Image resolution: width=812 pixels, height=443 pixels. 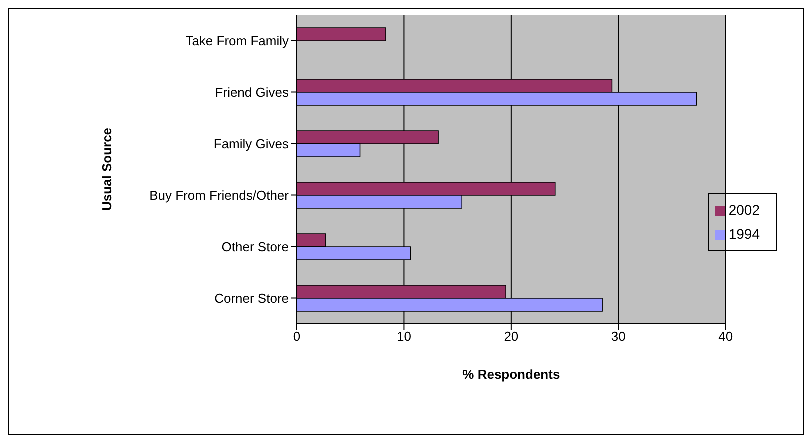 What do you see at coordinates (404, 336) in the screenshot?
I see `x-tick-label: 10` at bounding box center [404, 336].